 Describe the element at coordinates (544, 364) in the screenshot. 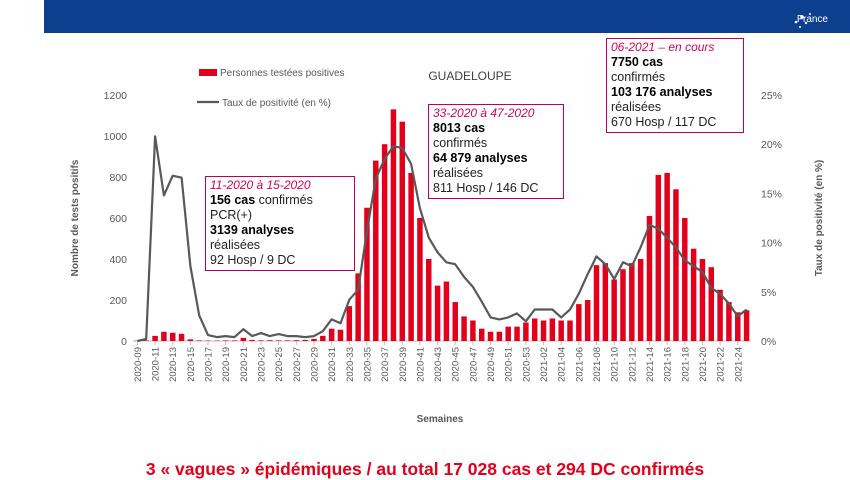

I see `x-tick-label: 2021-02` at that location.